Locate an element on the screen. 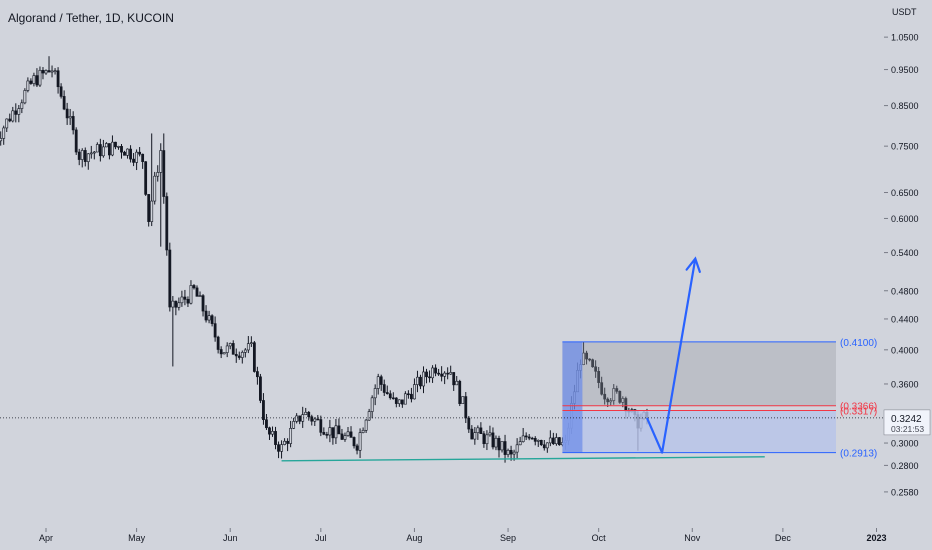 The height and width of the screenshot is (550, 932). x-tick-label: May is located at coordinates (137, 538).